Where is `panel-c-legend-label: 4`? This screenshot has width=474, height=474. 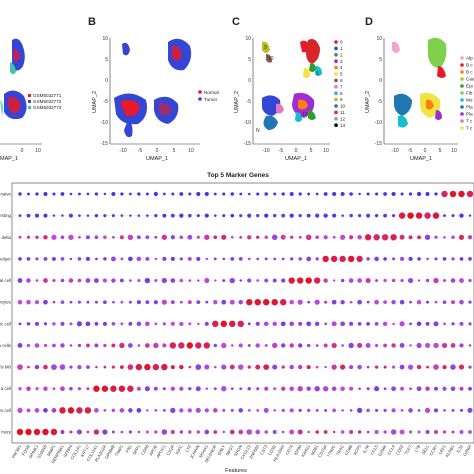
panel-c-legend-label: 4 is located at coordinates (341, 67).